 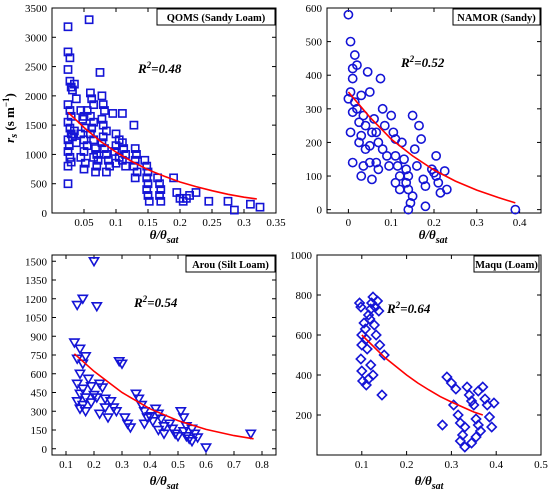 What do you see at coordinates (408, 308) in the screenshot?
I see `r-squared-label: R2=0.64` at bounding box center [408, 308].